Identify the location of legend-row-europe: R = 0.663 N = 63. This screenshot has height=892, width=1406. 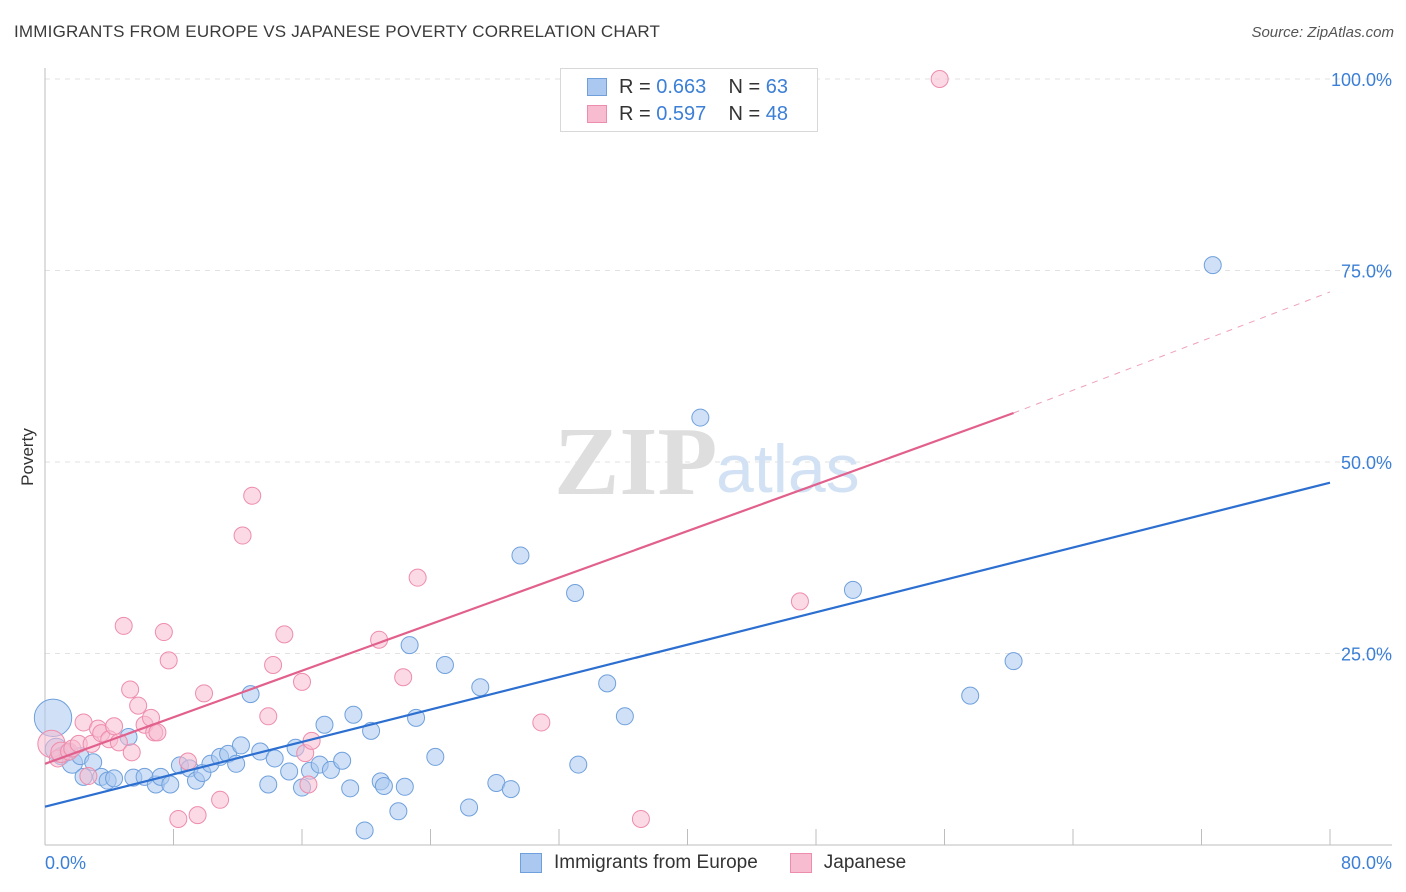
(687, 87).